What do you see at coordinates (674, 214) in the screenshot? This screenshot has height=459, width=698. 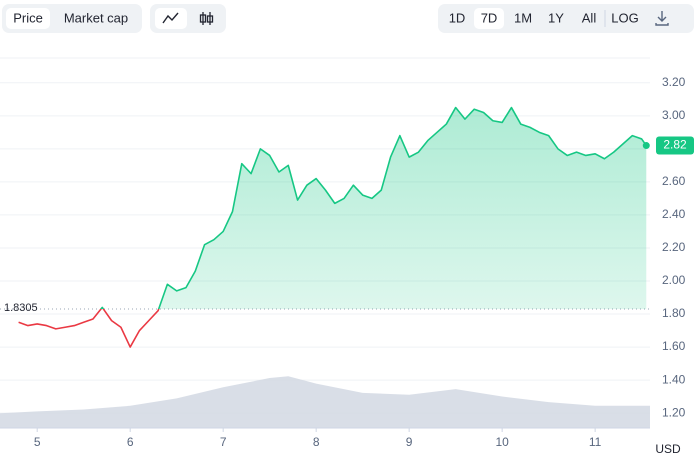 I see `y-tick-label: 2.40` at bounding box center [674, 214].